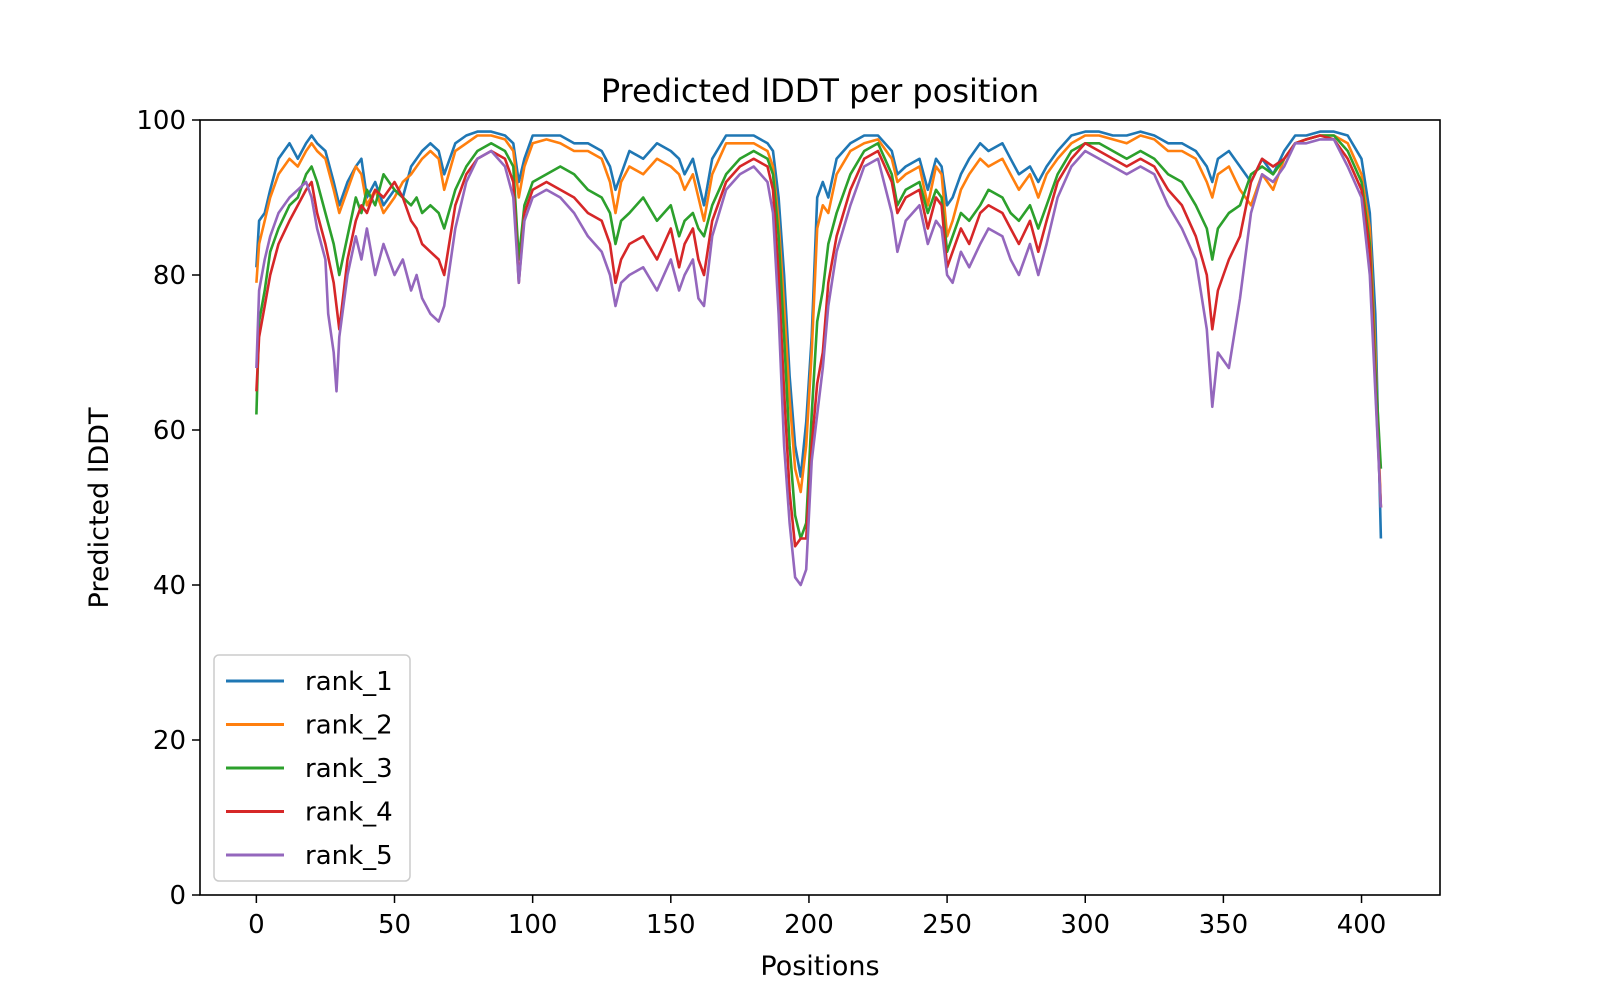 The image size is (1600, 1000). I want to click on x-tick-label: 0, so click(256, 925).